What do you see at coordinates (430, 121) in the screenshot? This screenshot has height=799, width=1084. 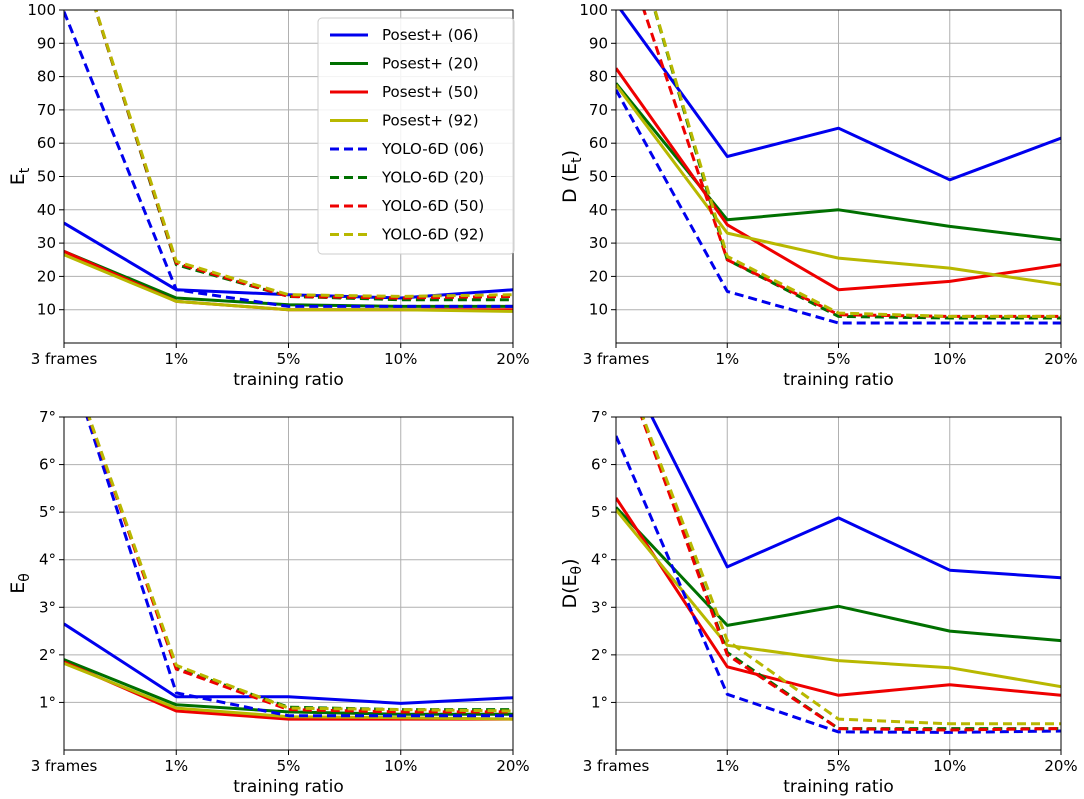 I see `legend-label: Posest+ (92)` at bounding box center [430, 121].